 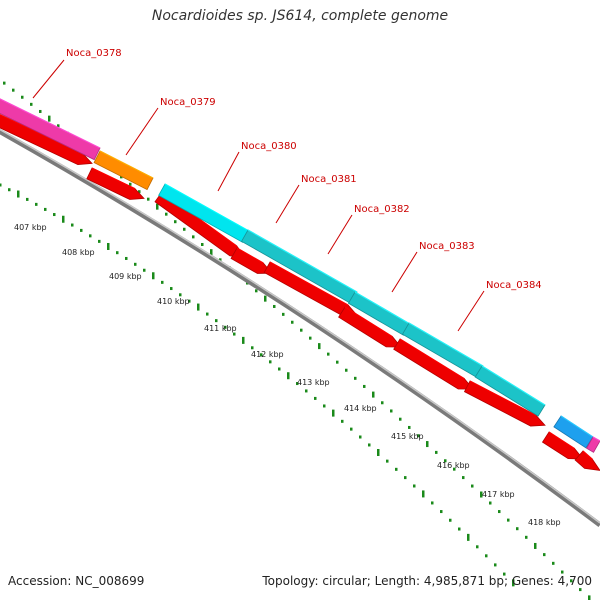 What do you see at coordinates (360, 408) in the screenshot?
I see `kbp-tick-label: 414 kbp` at bounding box center [360, 408].